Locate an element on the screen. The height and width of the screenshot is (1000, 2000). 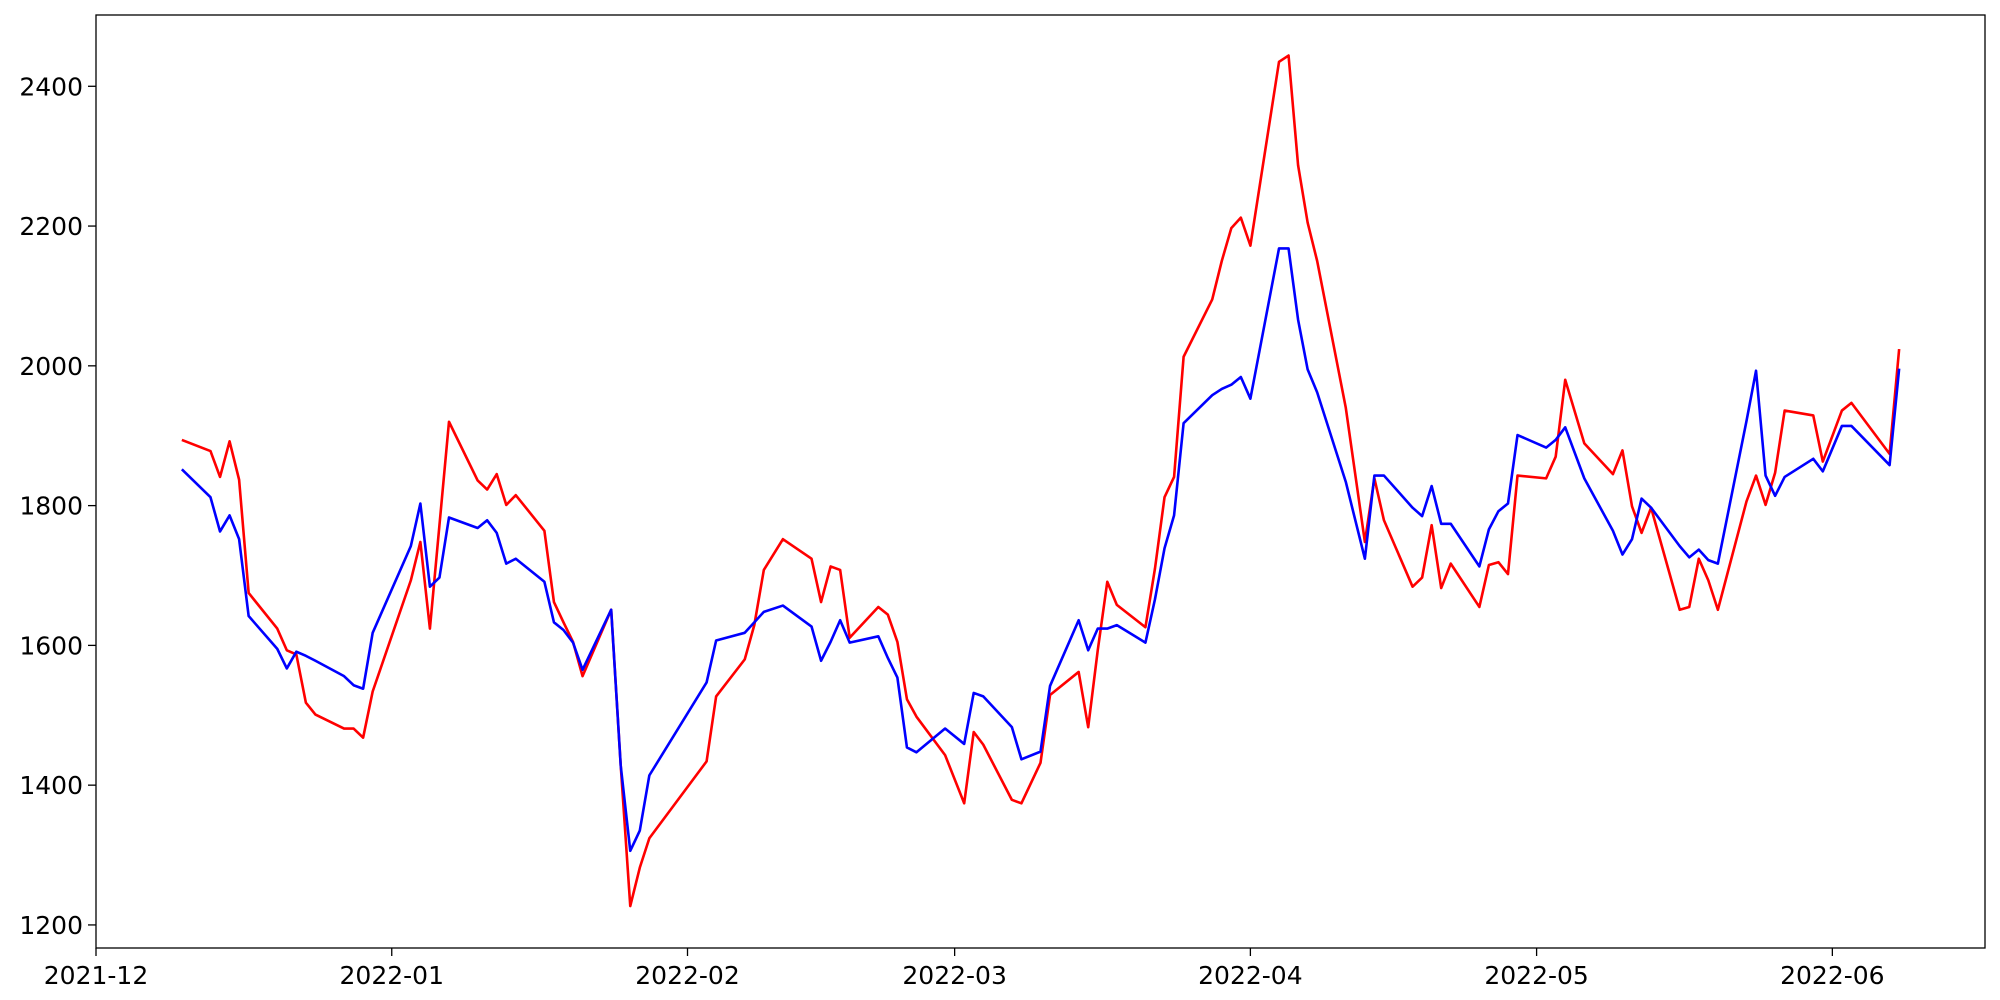
x-tick-label: 2022-04 is located at coordinates (1250, 975).